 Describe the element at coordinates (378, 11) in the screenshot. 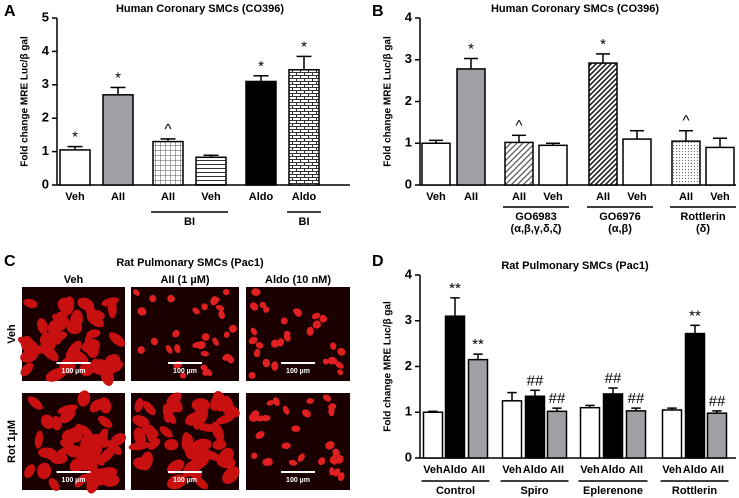

I see `panel-letter: B` at that location.